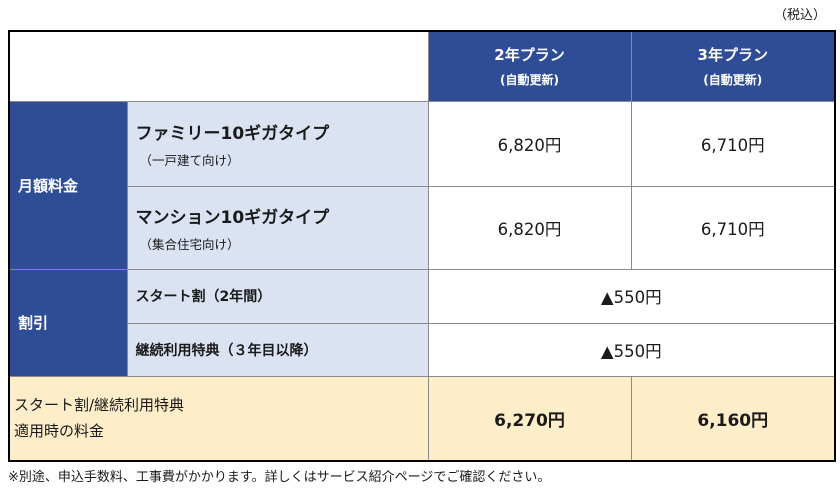 The height and width of the screenshot is (490, 840). I want to click on plan-family-cell: ファミリー10ギガタイプ （一戸建て向け）, so click(277, 143).